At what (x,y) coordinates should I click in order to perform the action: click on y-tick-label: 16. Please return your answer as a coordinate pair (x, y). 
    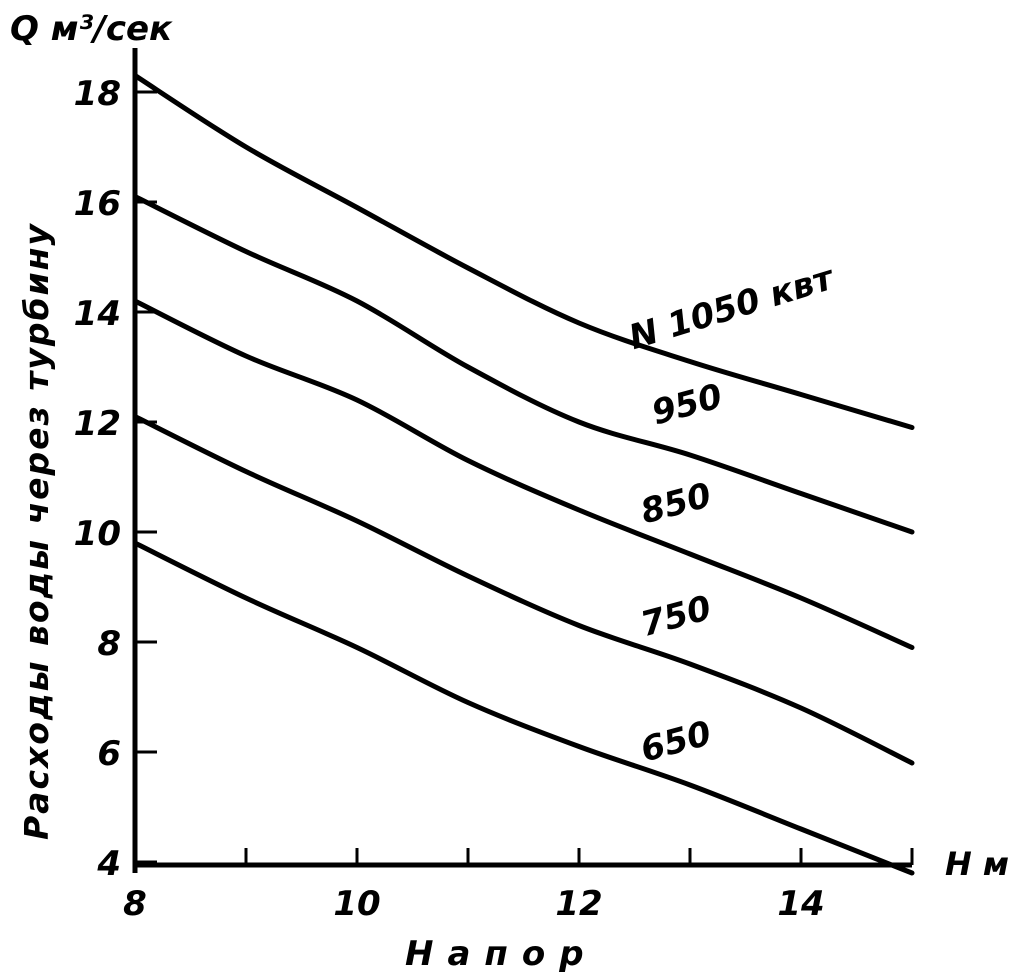
    Looking at the image, I should click on (97, 204).